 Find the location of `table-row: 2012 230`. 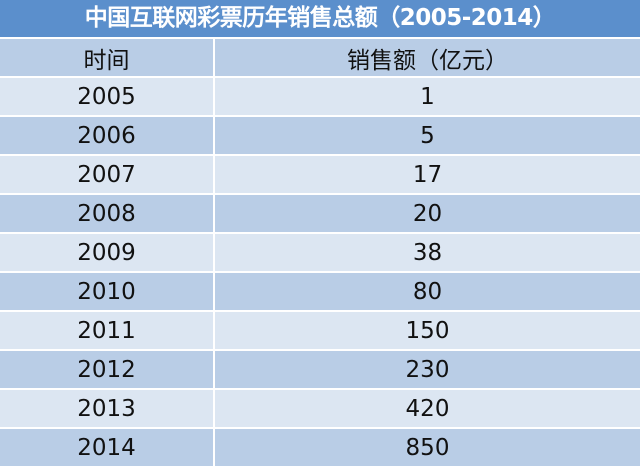

table-row: 2012 230 is located at coordinates (320, 369).